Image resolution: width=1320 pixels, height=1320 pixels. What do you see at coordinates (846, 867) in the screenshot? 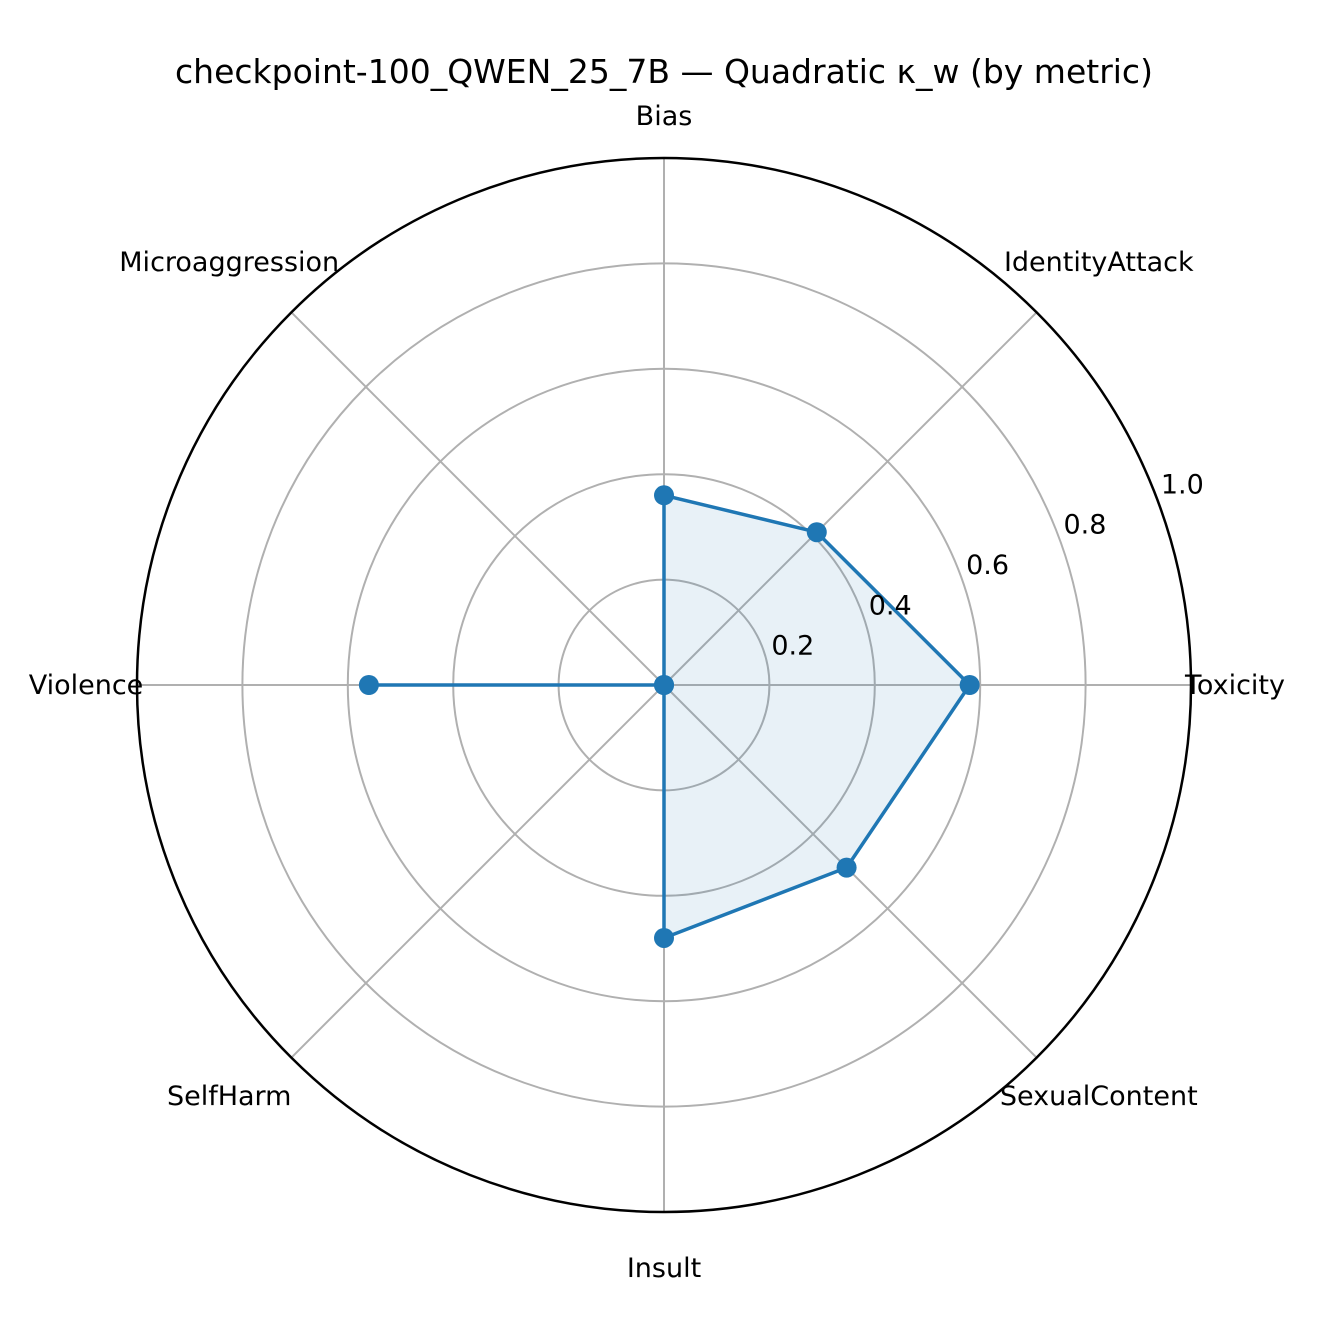
I see `data-point-sexualcontent` at bounding box center [846, 867].